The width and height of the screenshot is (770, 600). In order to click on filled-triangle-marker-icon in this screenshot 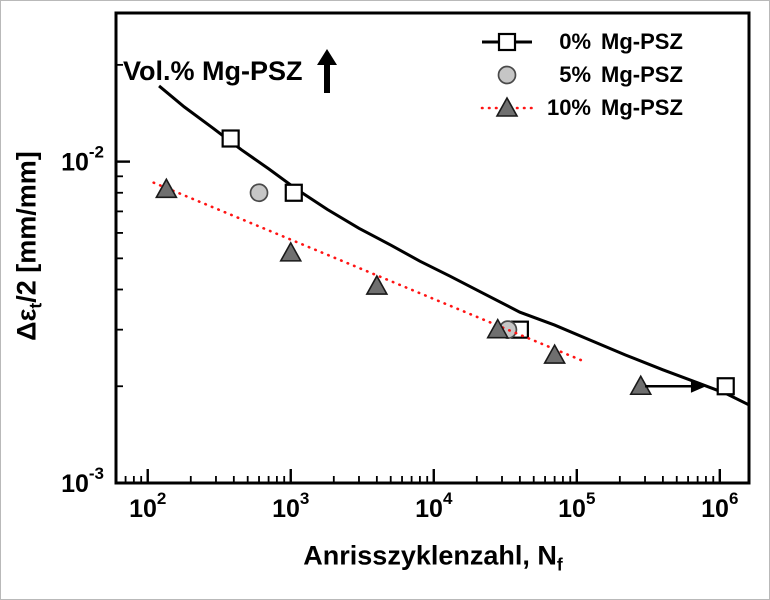, I will do `click(507, 106)`.